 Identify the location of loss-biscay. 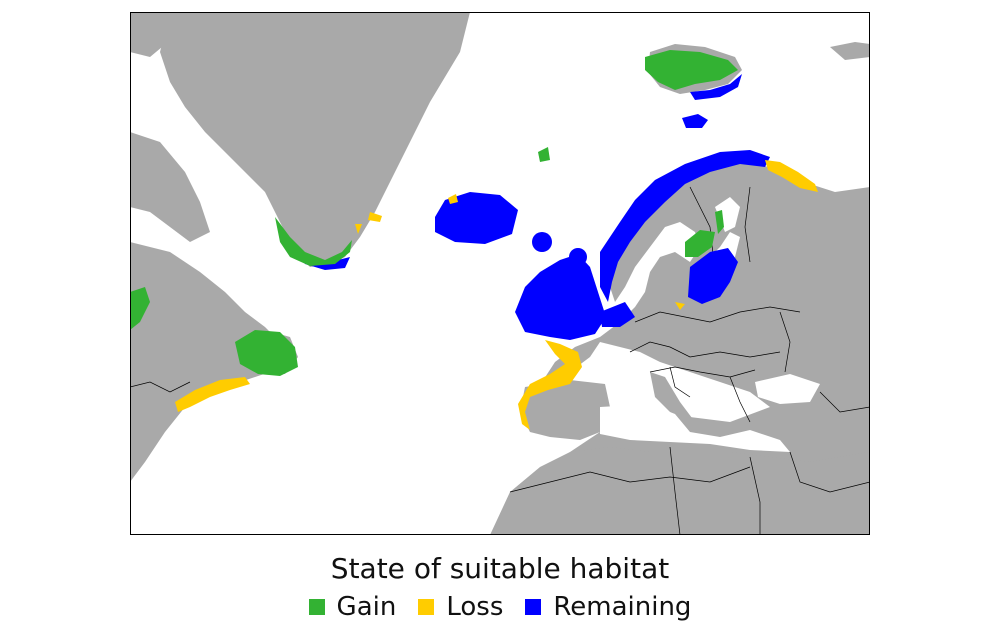
(550, 385).